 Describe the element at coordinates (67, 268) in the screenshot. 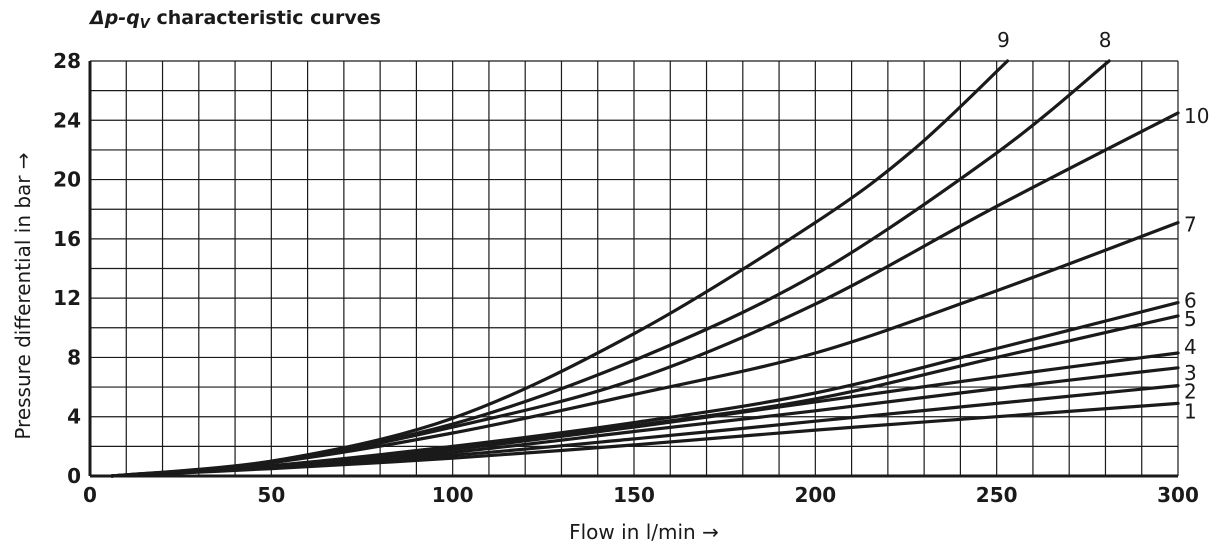

I see `y-tick-labels: 0 4 8 12 16 20 24 28` at that location.